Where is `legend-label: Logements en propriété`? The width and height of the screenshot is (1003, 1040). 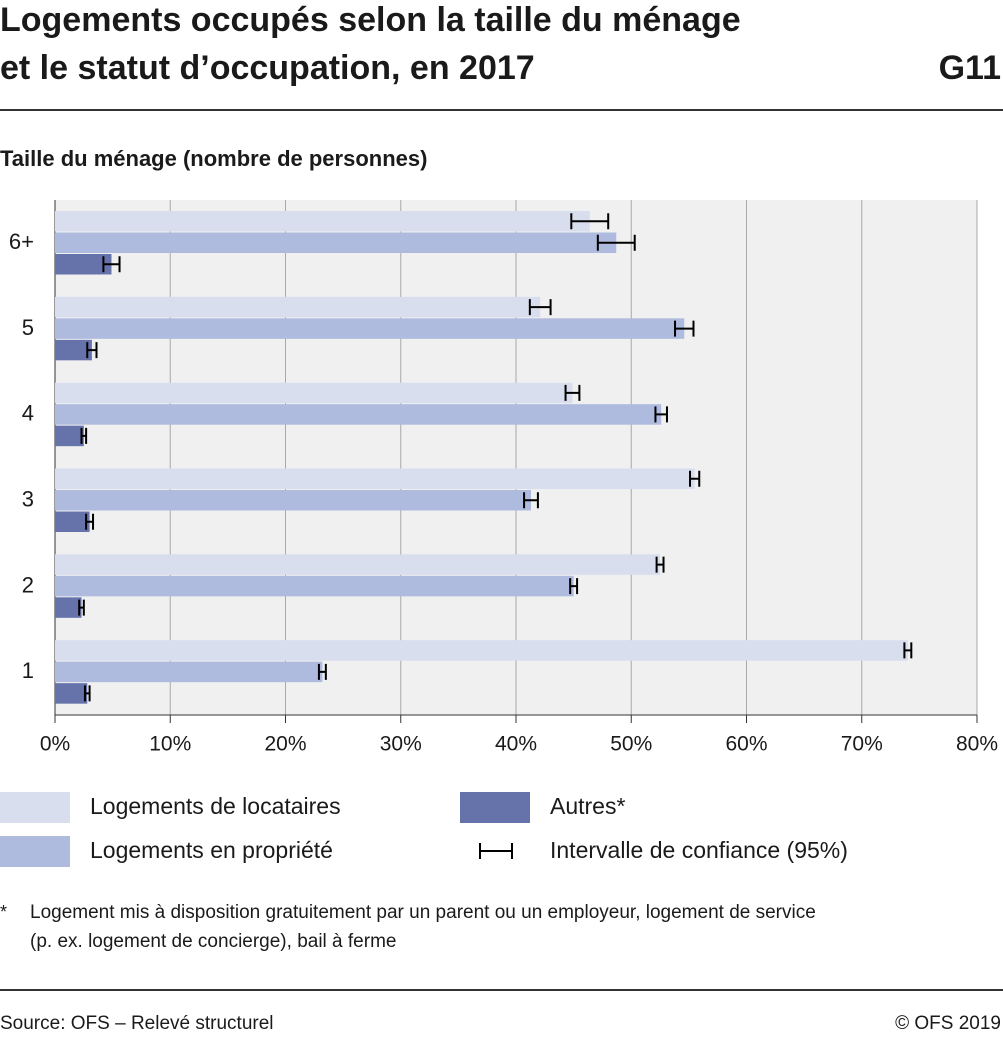 legend-label: Logements en propriété is located at coordinates (211, 850).